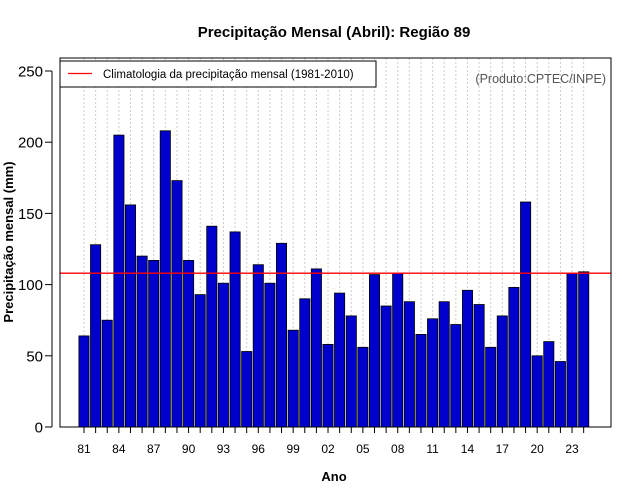 This screenshot has height=500, width=640. Describe the element at coordinates (84, 381) in the screenshot. I see `bar-1981` at that location.